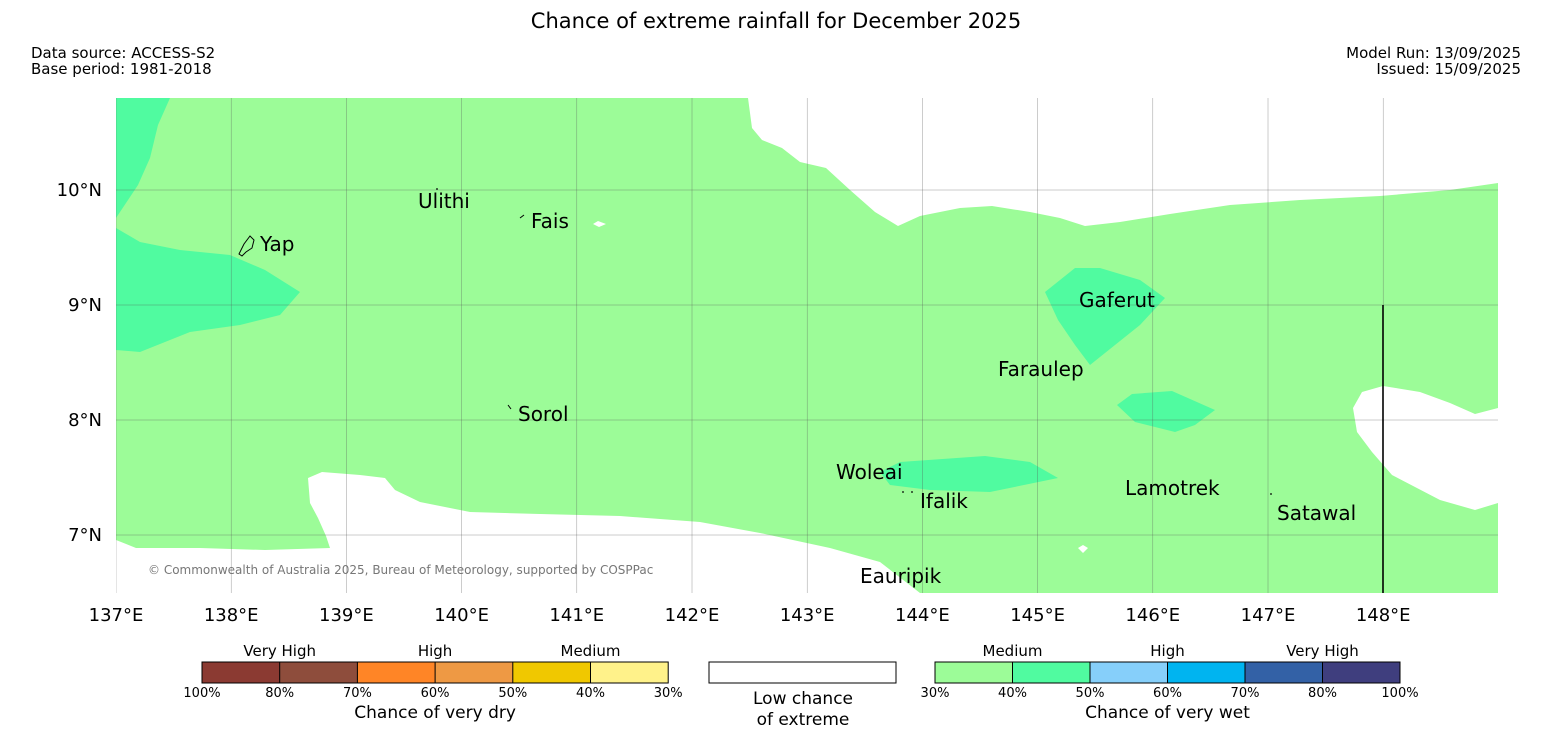 This screenshot has height=736, width=1552. Describe the element at coordinates (944, 501) in the screenshot. I see `place-label-ifalik: Ifalik` at that location.